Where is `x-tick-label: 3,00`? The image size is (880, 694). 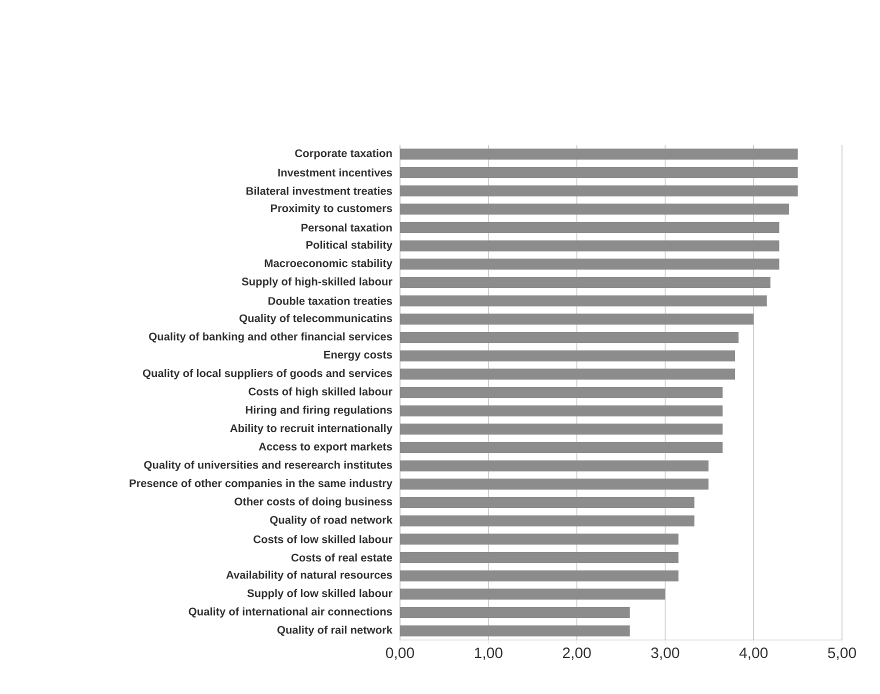 x-tick-label: 3,00 is located at coordinates (665, 654).